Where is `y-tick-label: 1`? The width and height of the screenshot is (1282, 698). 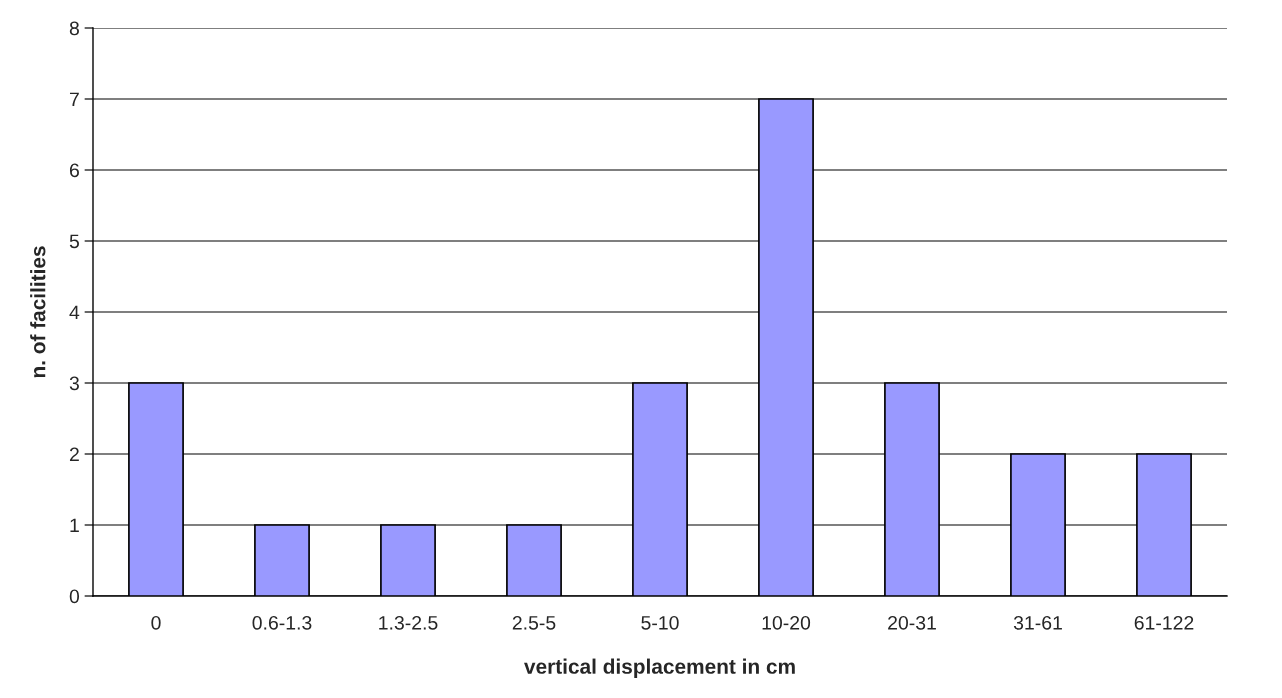 y-tick-label: 1 is located at coordinates (74, 525).